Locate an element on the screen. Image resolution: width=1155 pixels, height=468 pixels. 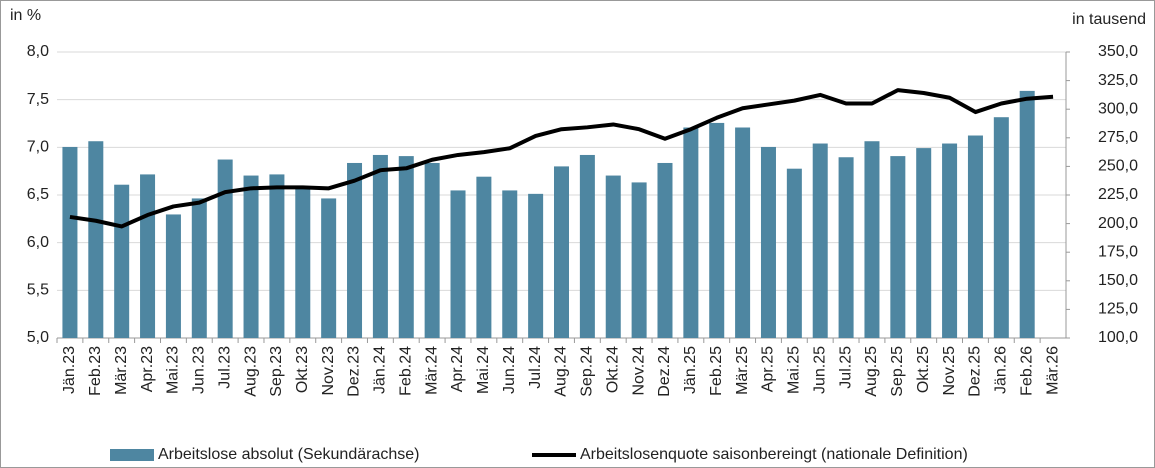
y-tick-label: 5,5 is located at coordinates (38, 290).